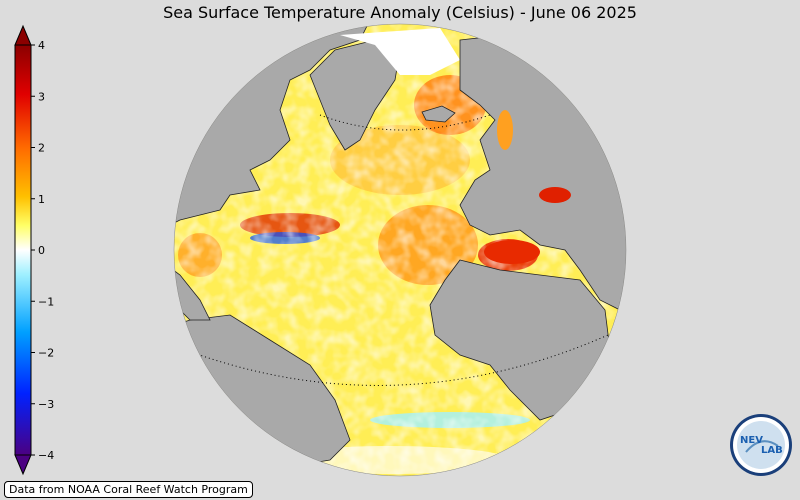 The height and width of the screenshot is (500, 800). What do you see at coordinates (512, 252) in the screenshot?
I see `sea-mediterranean` at bounding box center [512, 252].